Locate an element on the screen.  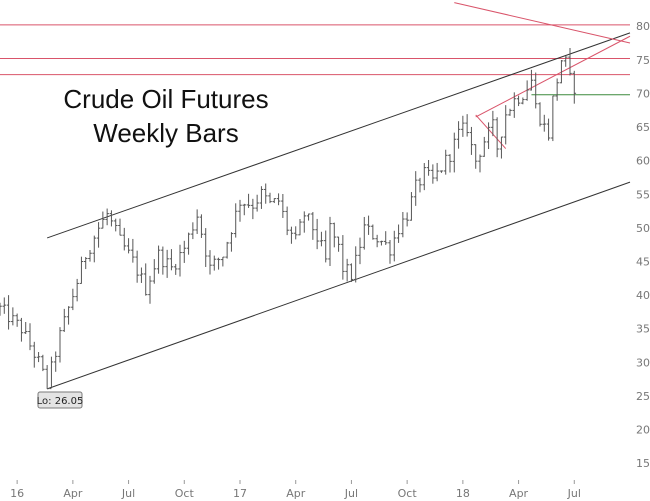
y-tick-label: 60 is located at coordinates (643, 161).